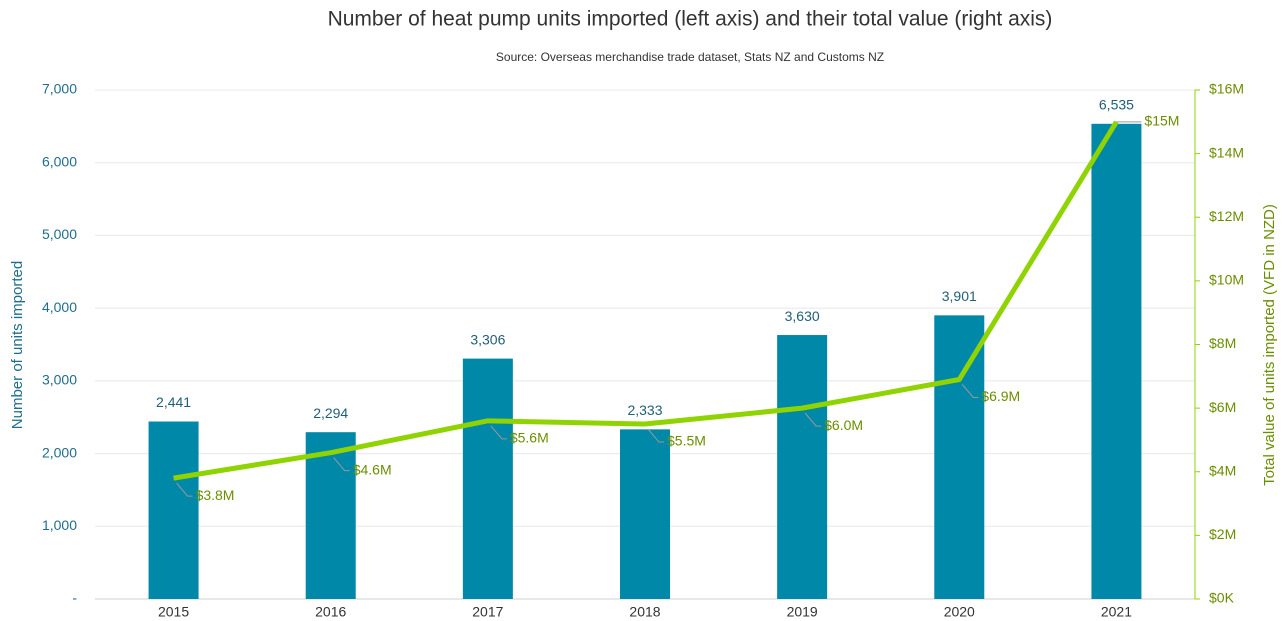 The width and height of the screenshot is (1287, 621). Describe the element at coordinates (1226, 89) in the screenshot. I see `y2-tick-label: $16M` at that location.